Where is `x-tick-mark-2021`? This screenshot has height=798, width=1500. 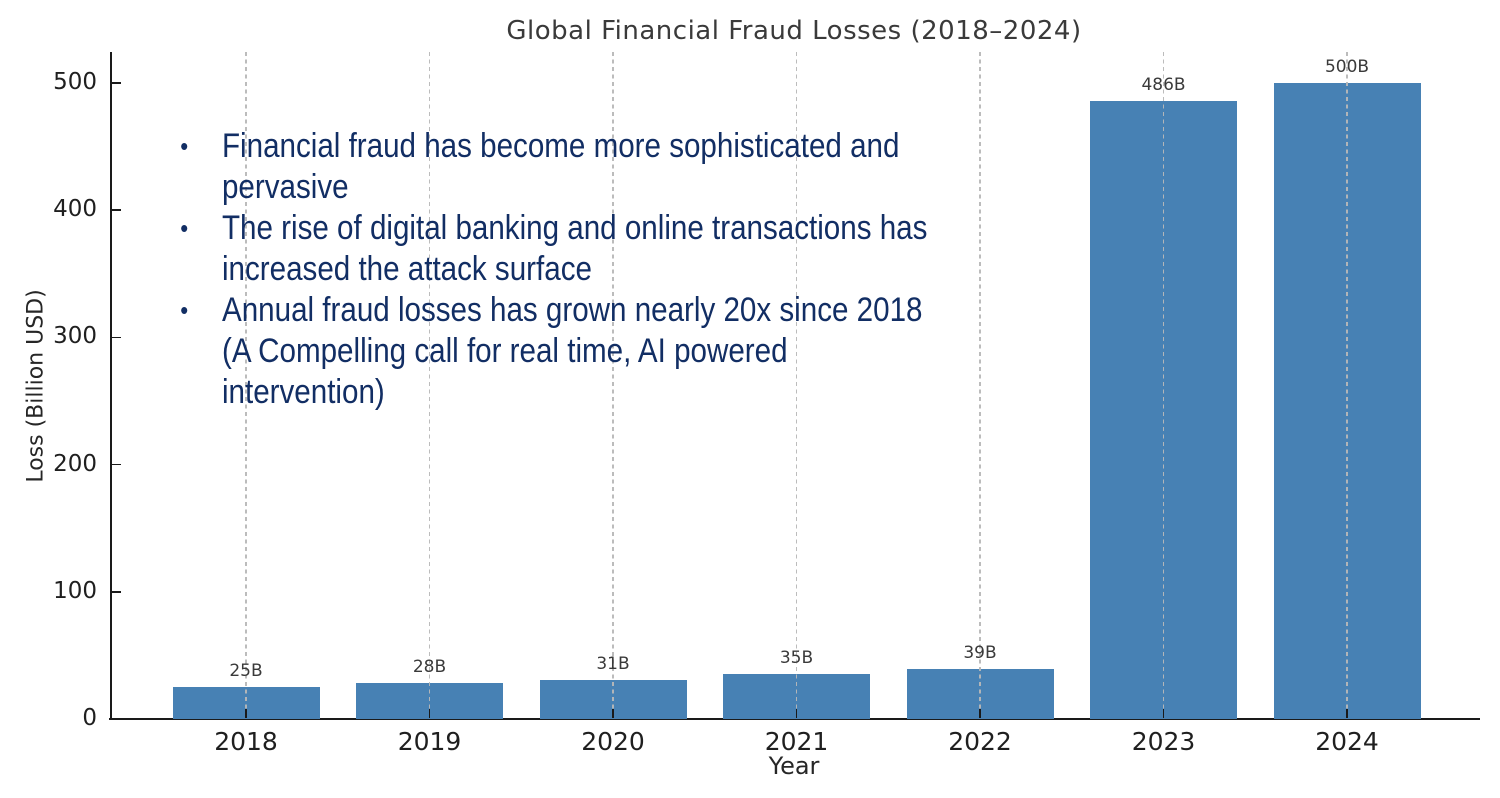
x-tick-mark-2021 is located at coordinates (796, 713).